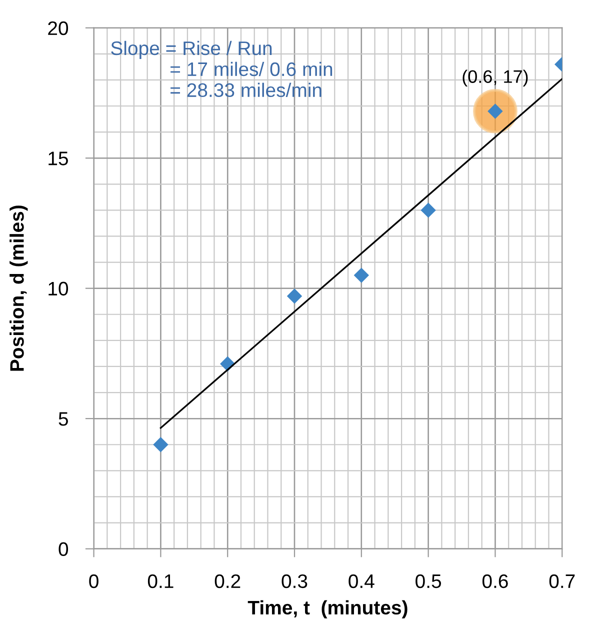 This screenshot has height=633, width=613. I want to click on y-tick-label: 0, so click(63, 549).